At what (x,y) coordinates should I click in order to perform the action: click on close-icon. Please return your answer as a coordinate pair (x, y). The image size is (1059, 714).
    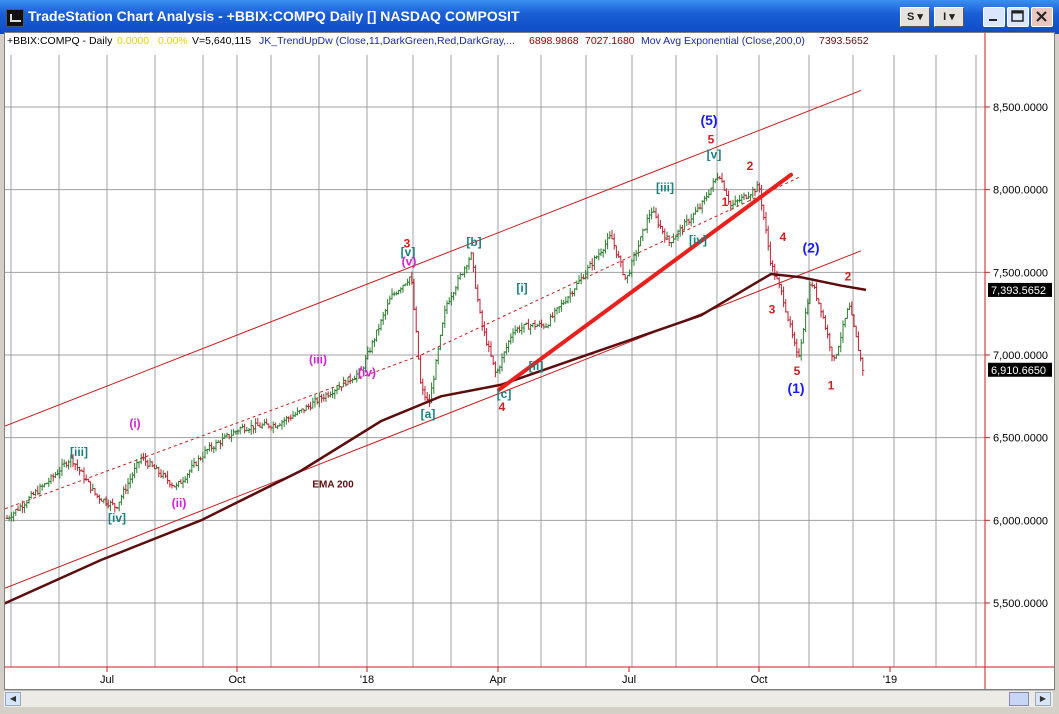
    Looking at the image, I should click on (1042, 17).